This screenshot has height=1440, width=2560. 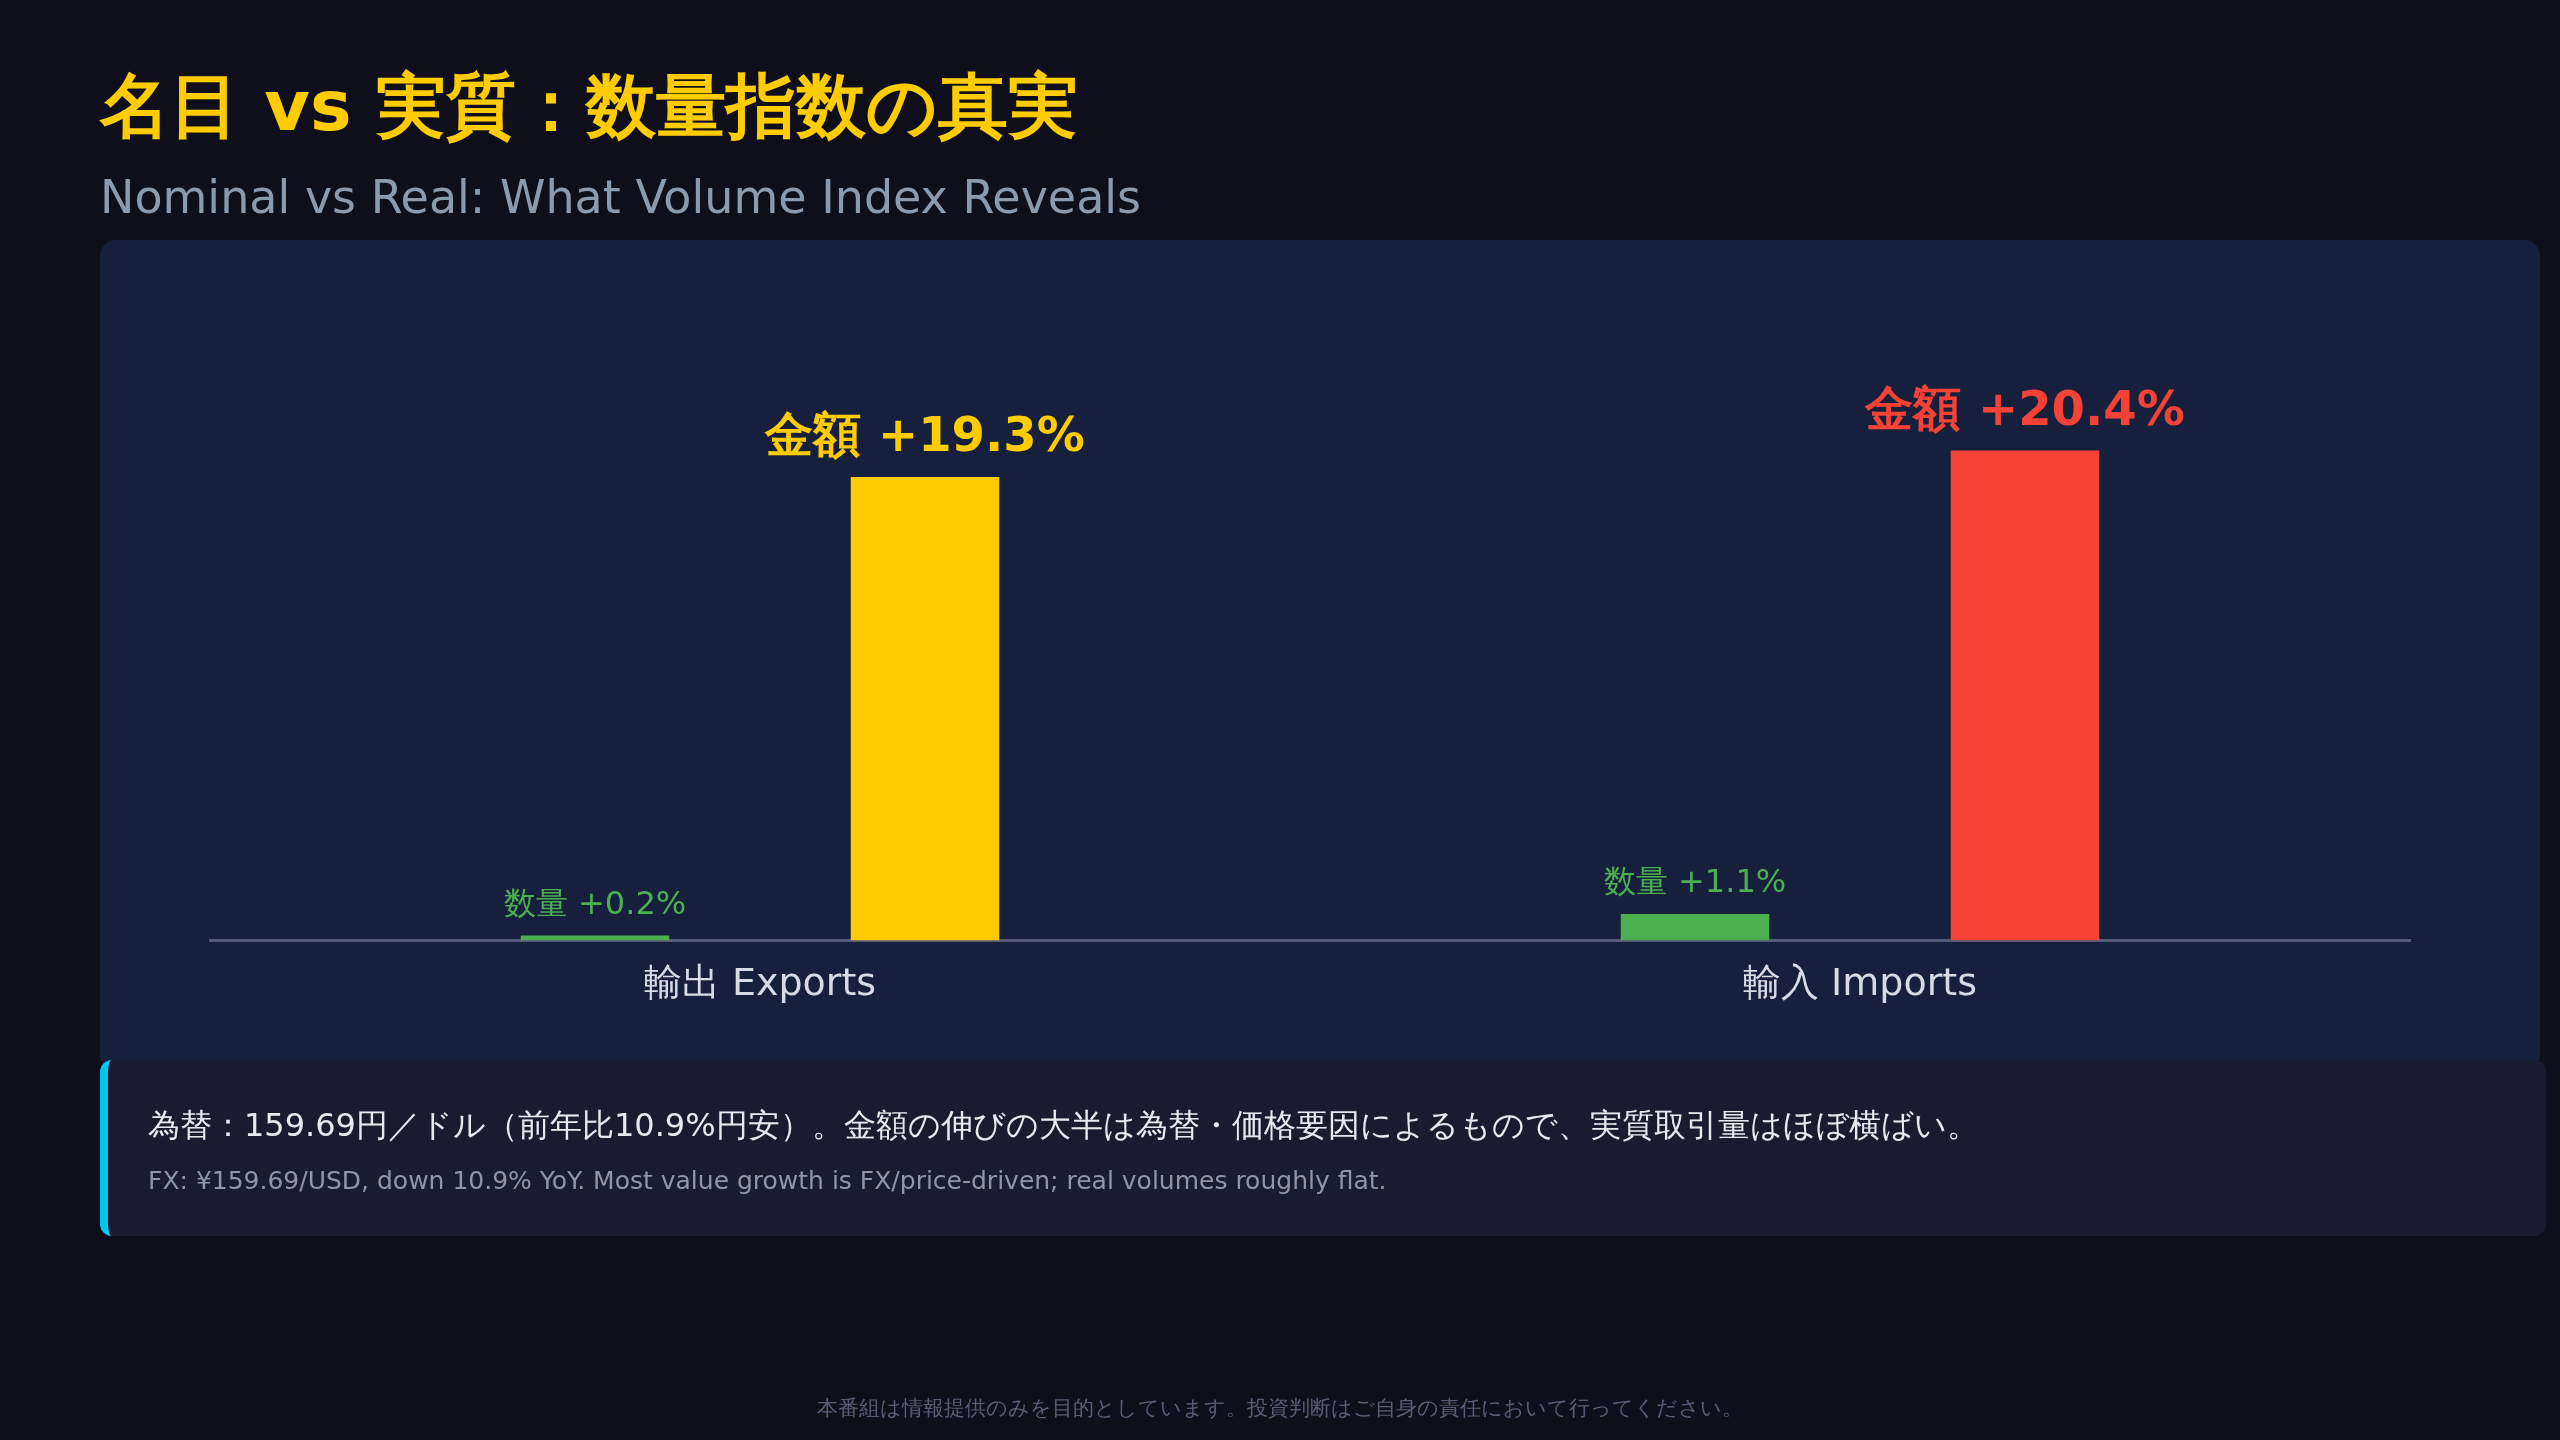 What do you see at coordinates (621, 197) in the screenshot?
I see `chart-subtitle: Nominal vs Real: What Volume Index Reveals` at bounding box center [621, 197].